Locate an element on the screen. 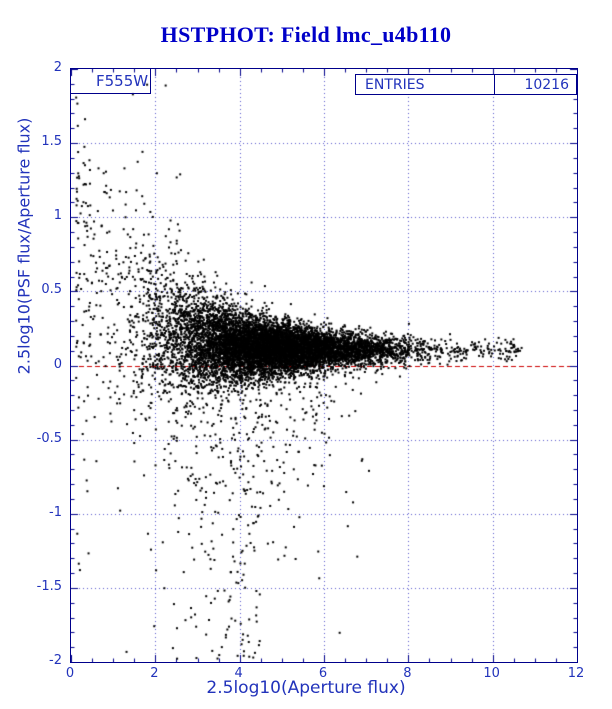  x-tick-label: 2 is located at coordinates (154, 673).